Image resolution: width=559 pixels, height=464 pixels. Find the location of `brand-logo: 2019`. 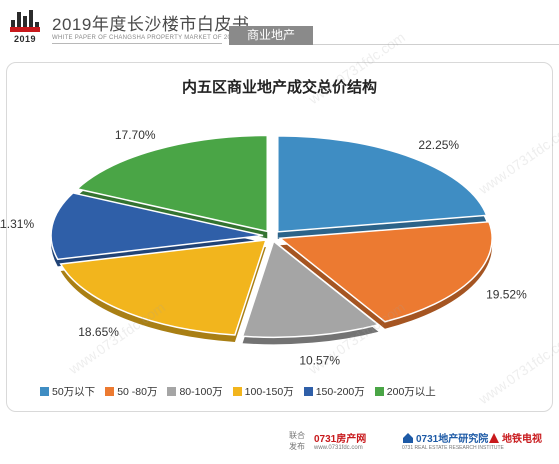

brand-logo: 2019 is located at coordinates (25, 27).